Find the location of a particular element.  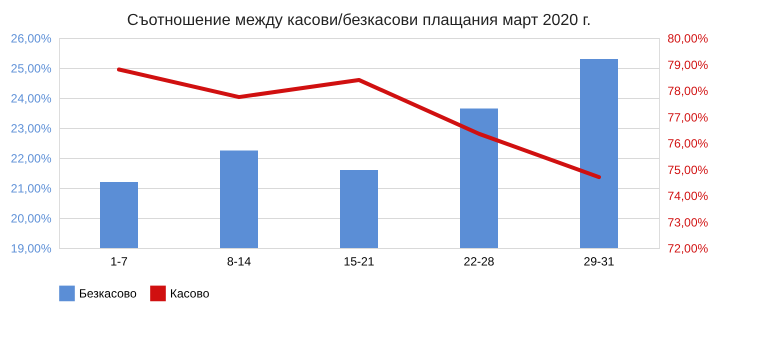

x-tick-label: 29-31 is located at coordinates (599, 261).